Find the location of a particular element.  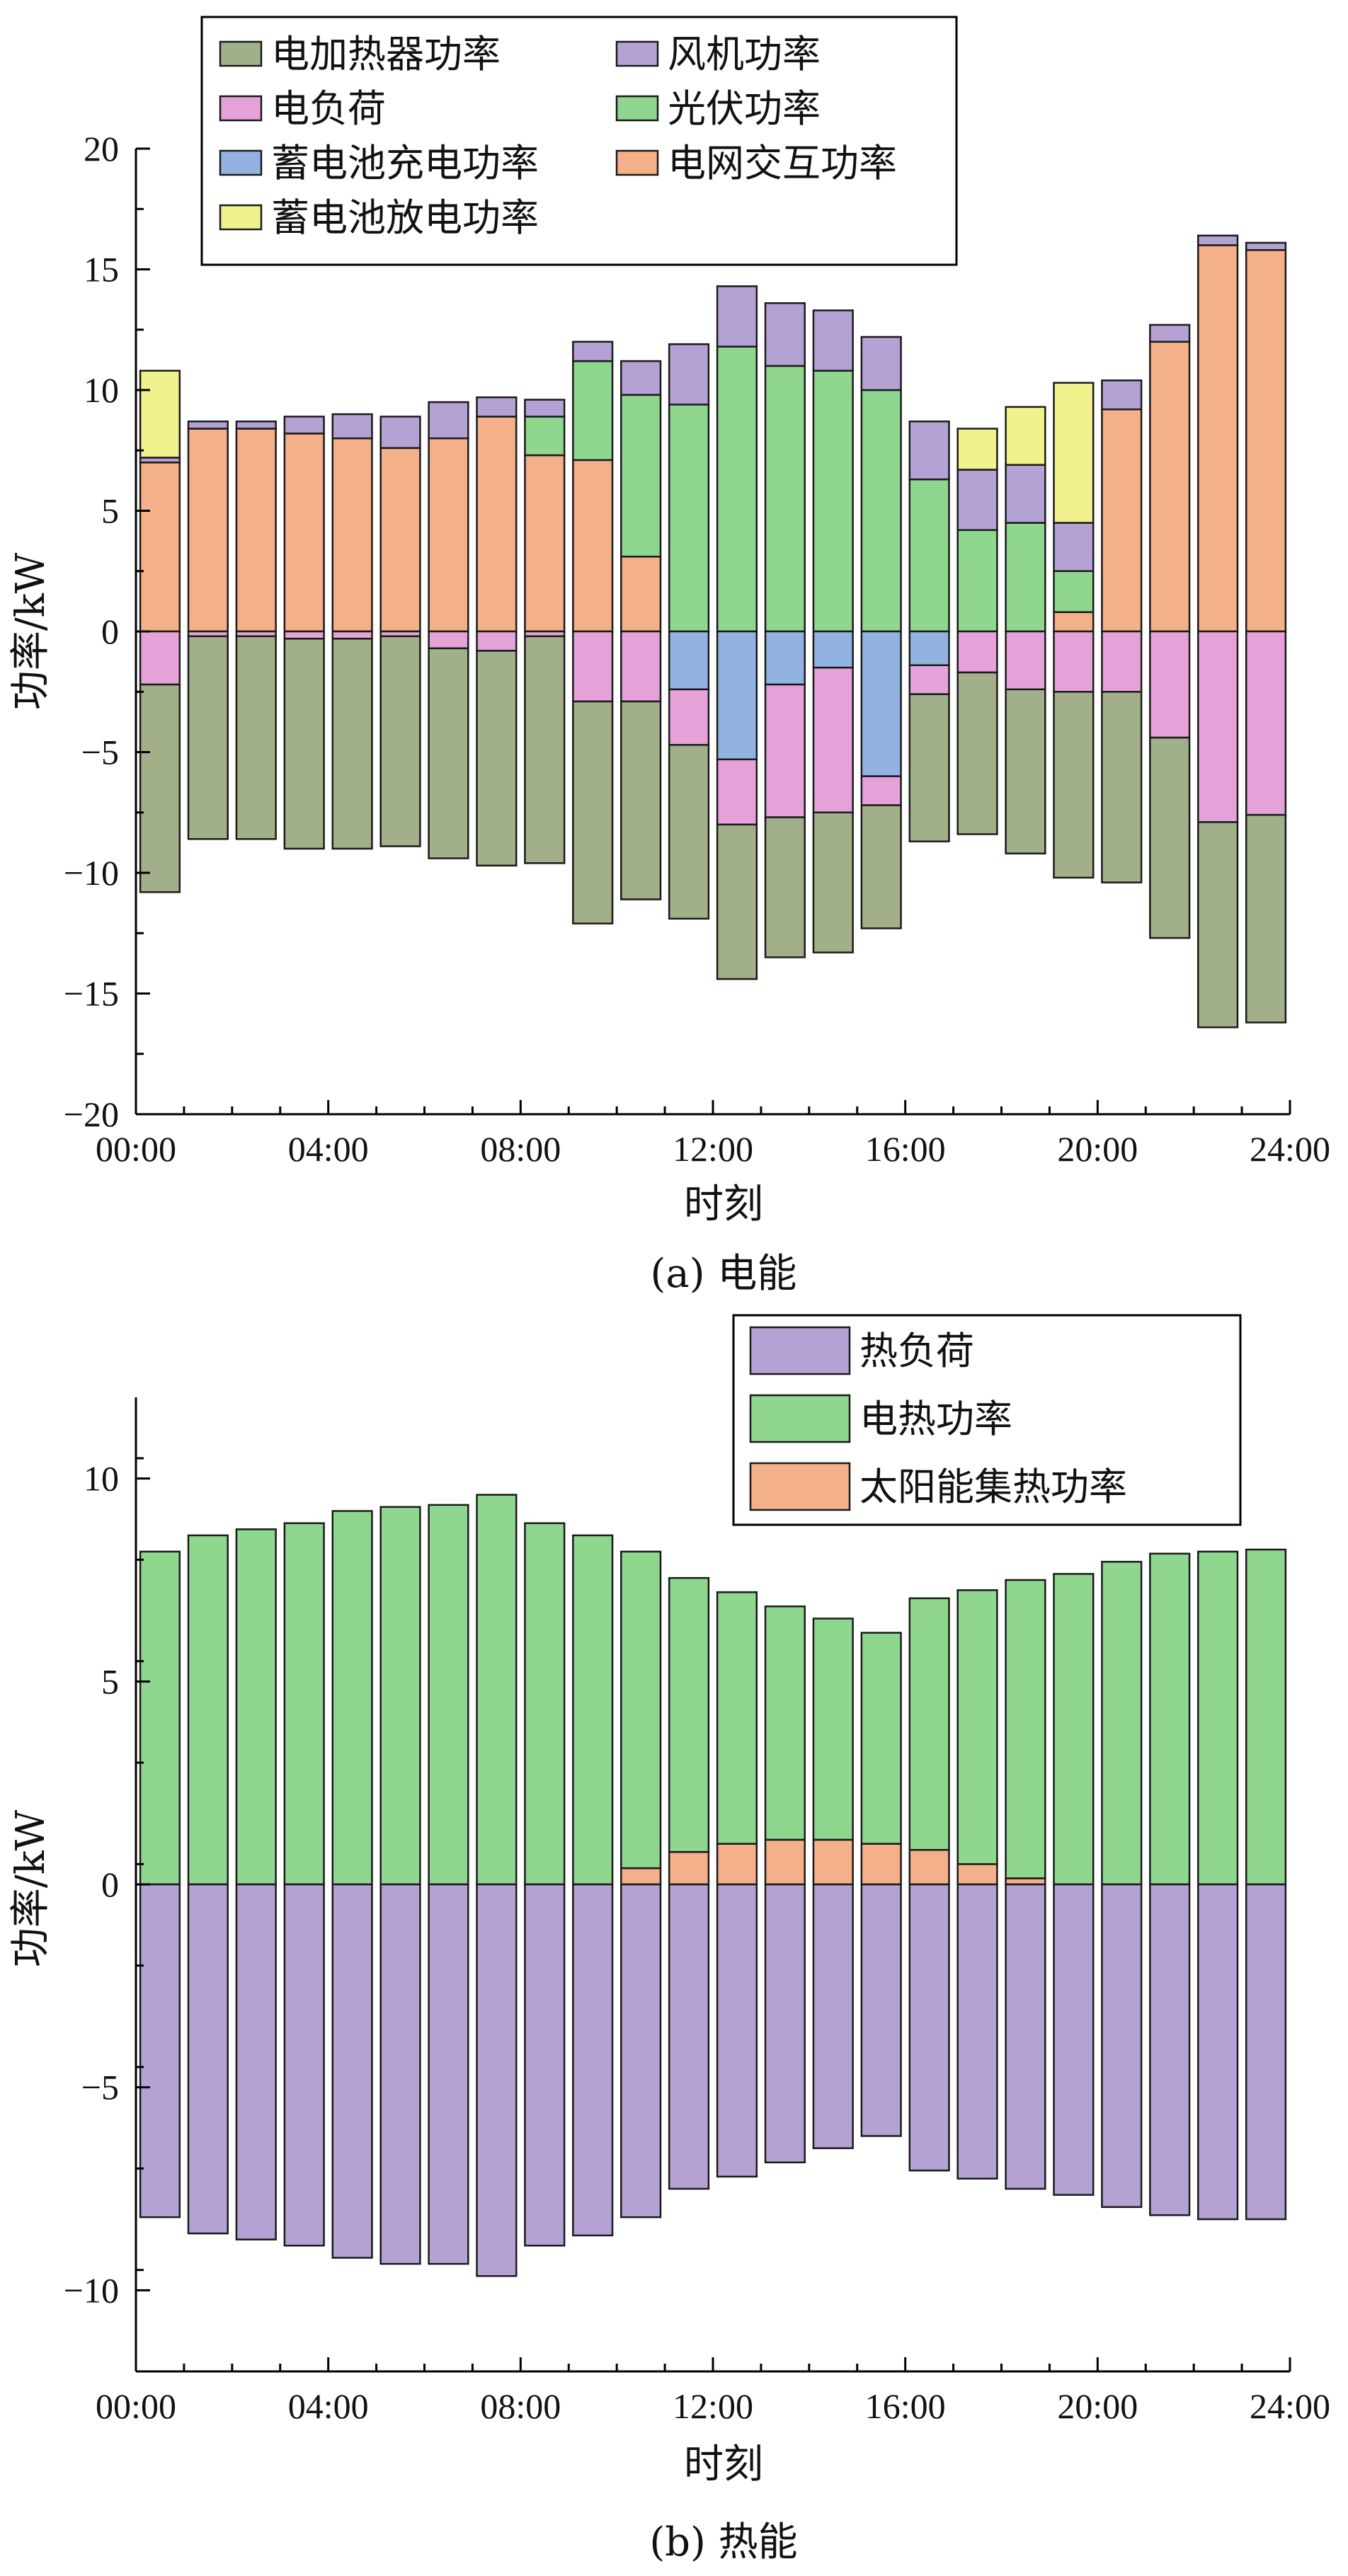

electric-bar-电网交互功率-21 is located at coordinates (1170, 486).